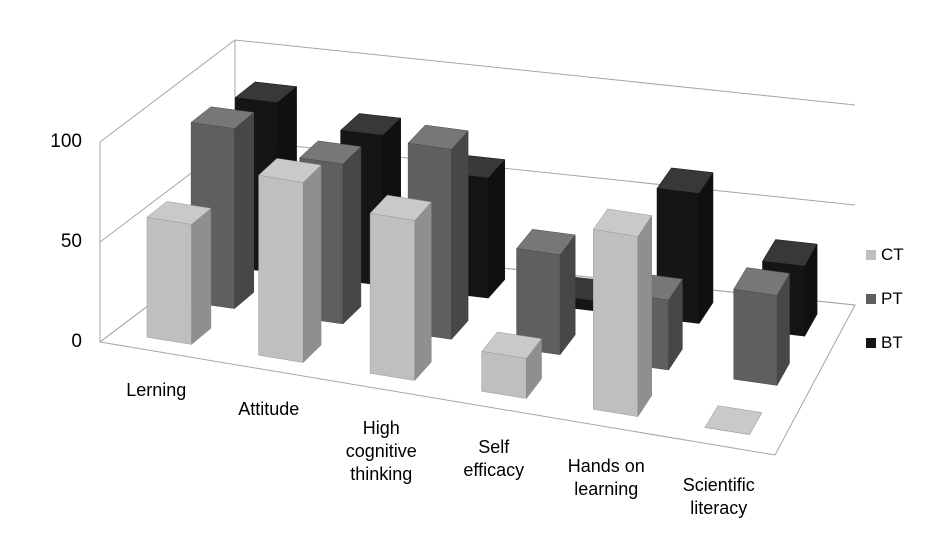  What do you see at coordinates (892, 298) in the screenshot?
I see `legend-label: PT` at bounding box center [892, 298].